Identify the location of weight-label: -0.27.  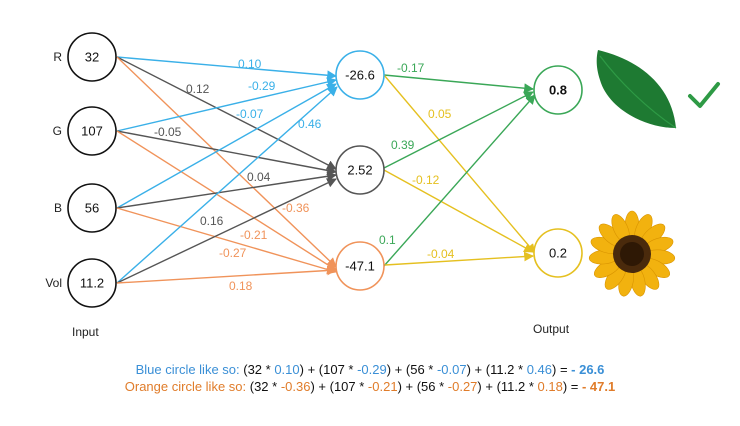
(233, 253).